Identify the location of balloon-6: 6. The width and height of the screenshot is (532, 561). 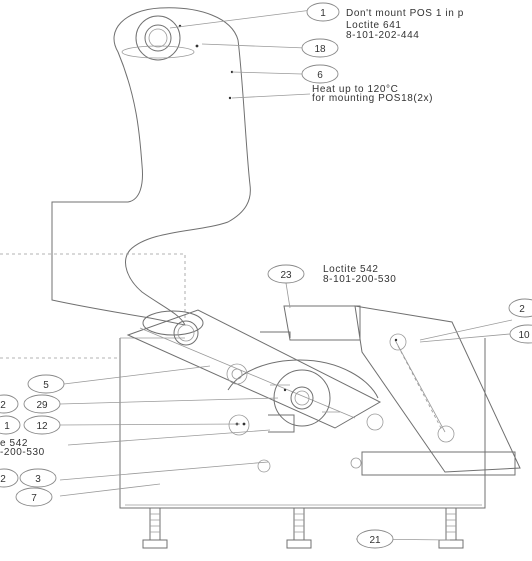
(320, 74).